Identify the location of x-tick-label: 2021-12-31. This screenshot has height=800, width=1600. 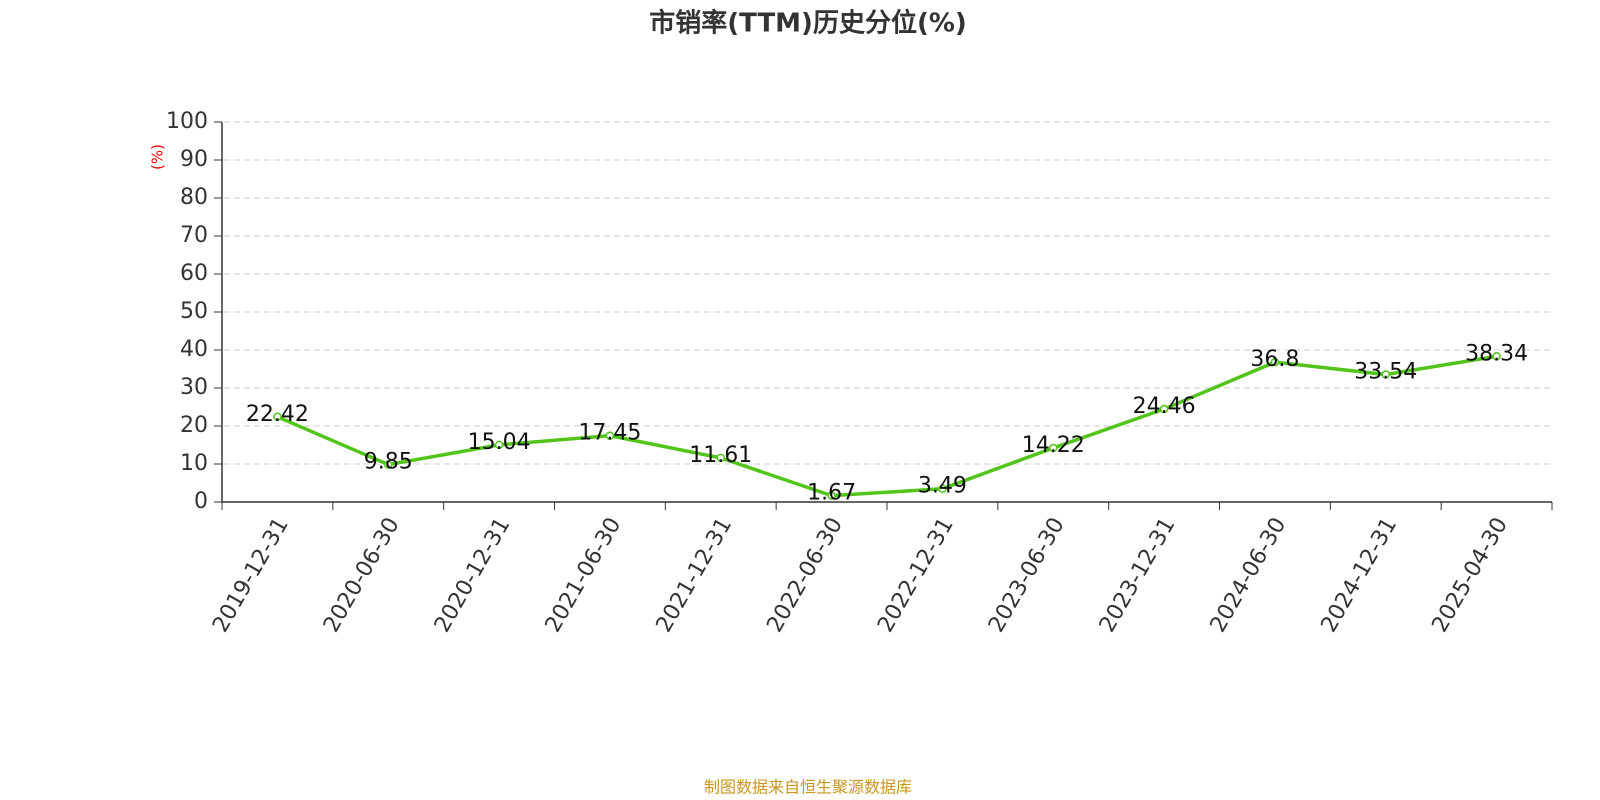
(695, 575).